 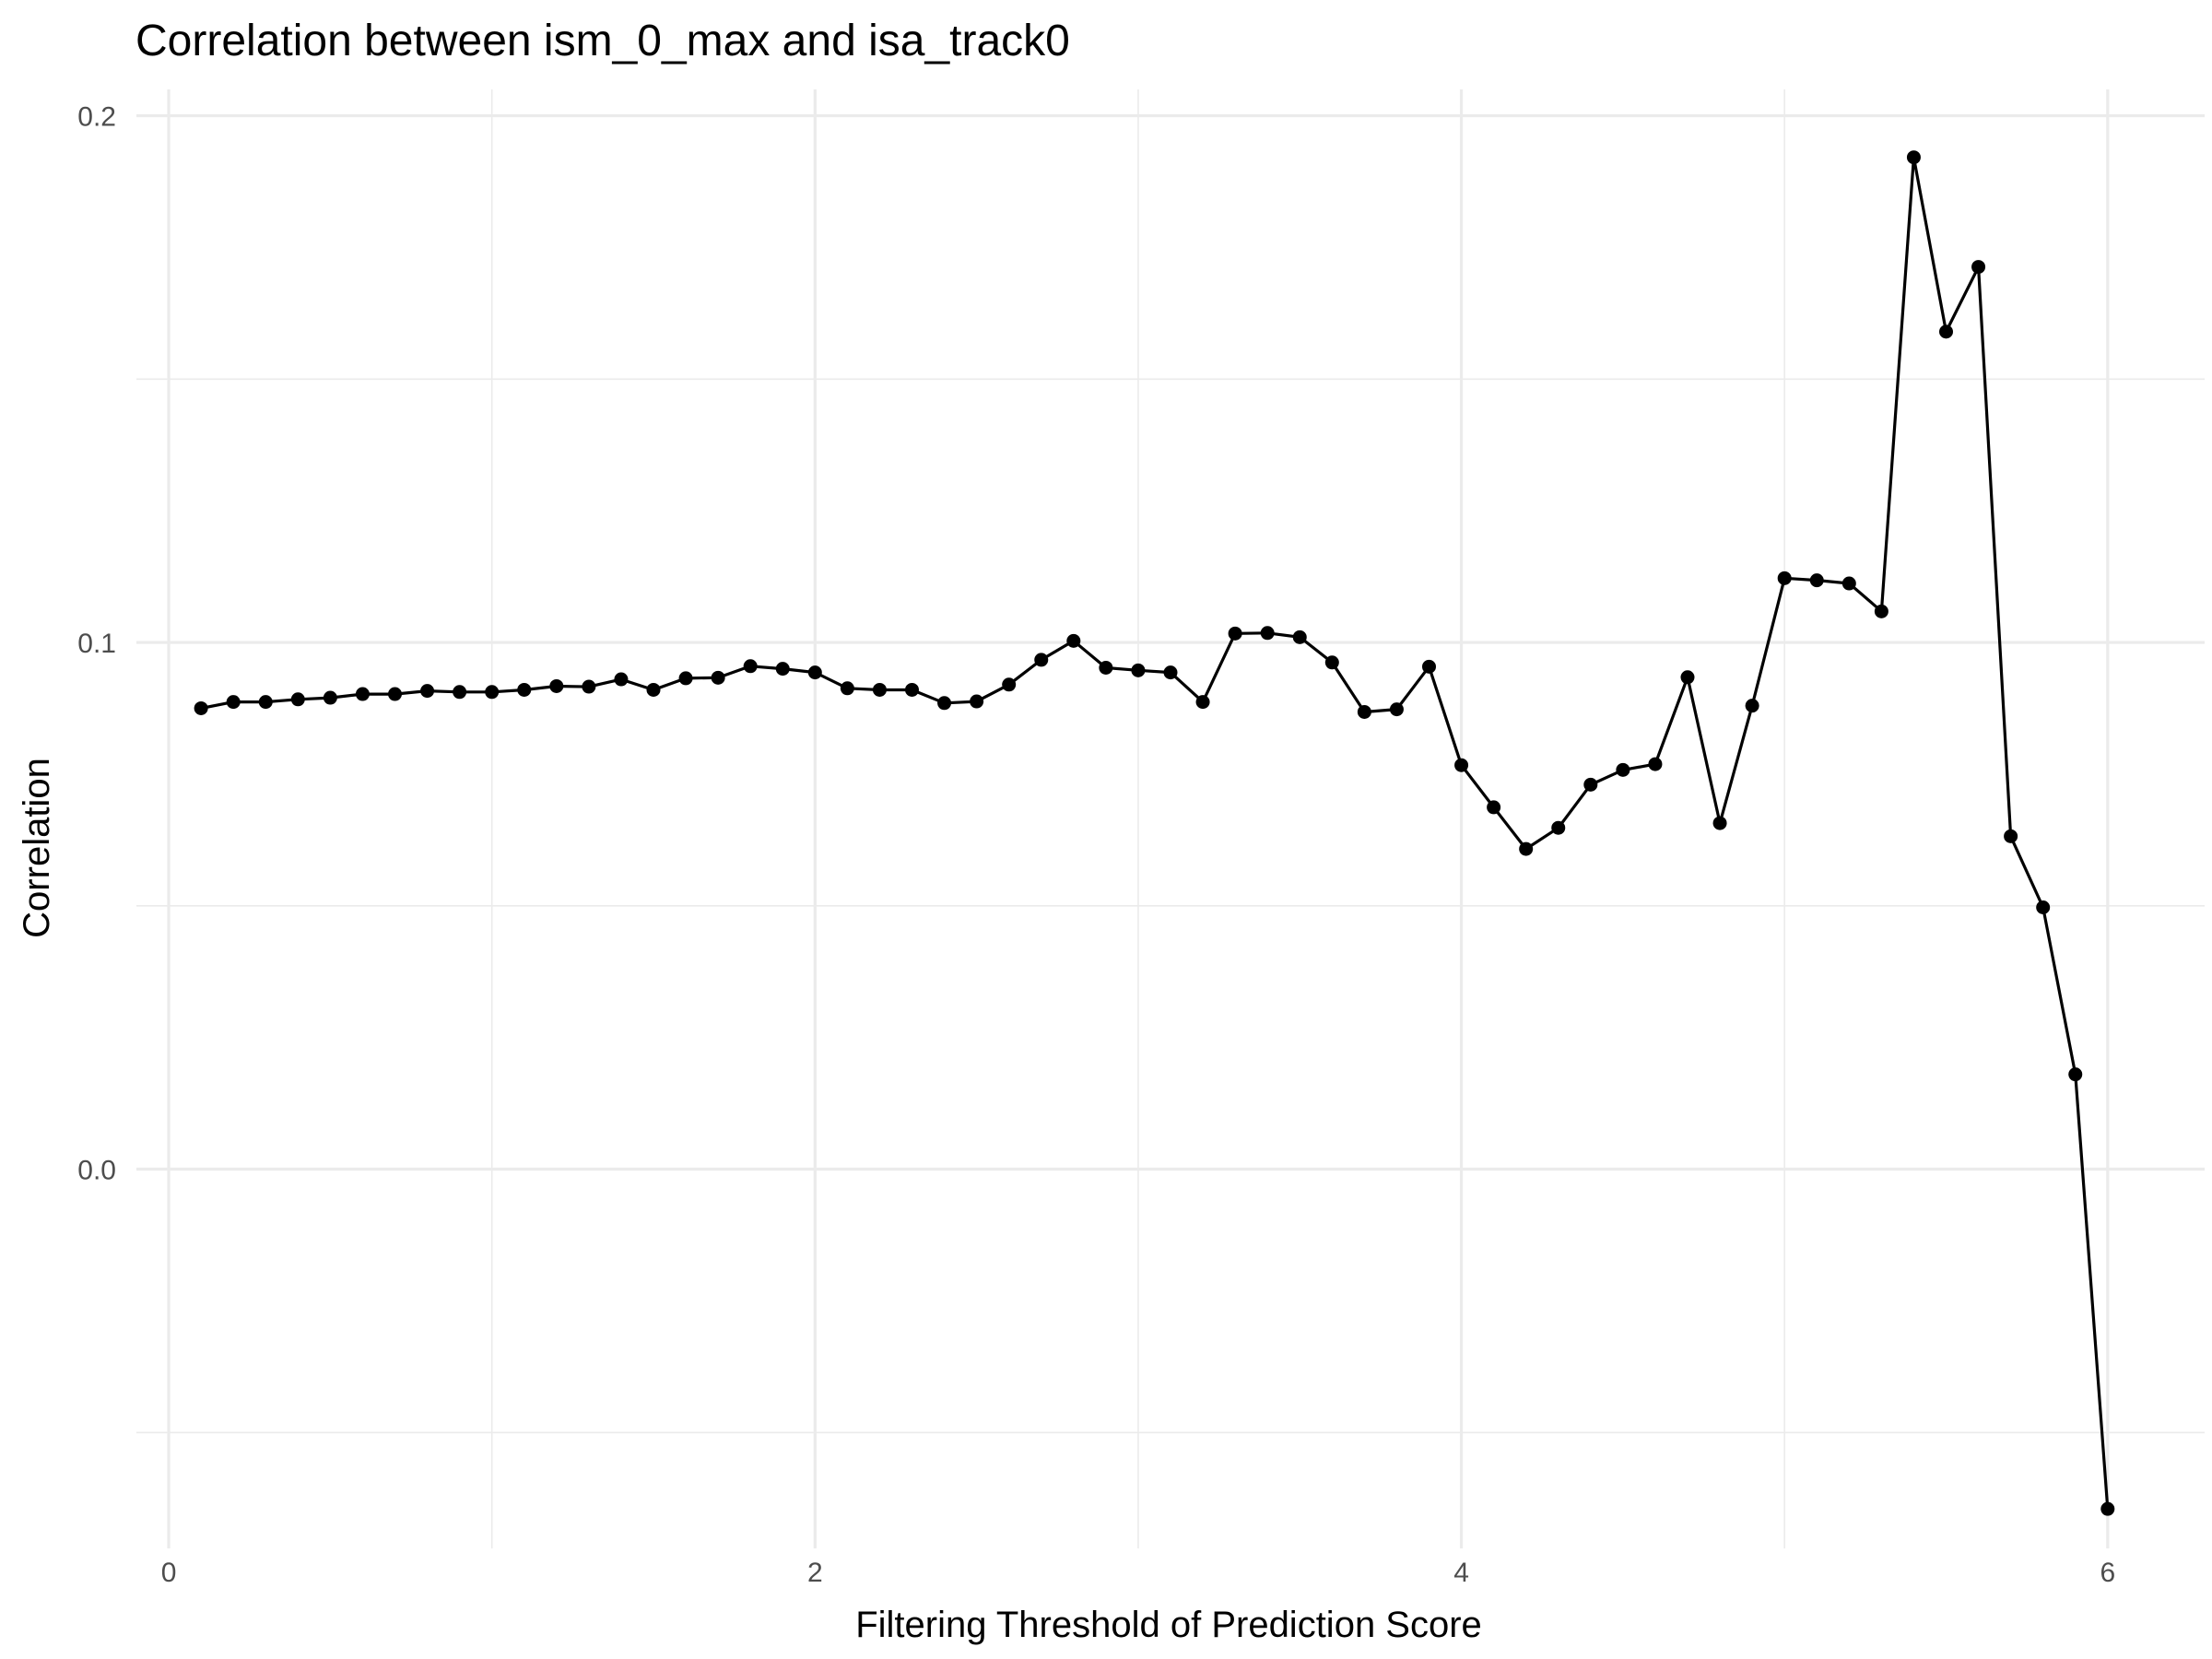 What do you see at coordinates (96, 117) in the screenshot?
I see `y-tick-label: 0.2` at bounding box center [96, 117].